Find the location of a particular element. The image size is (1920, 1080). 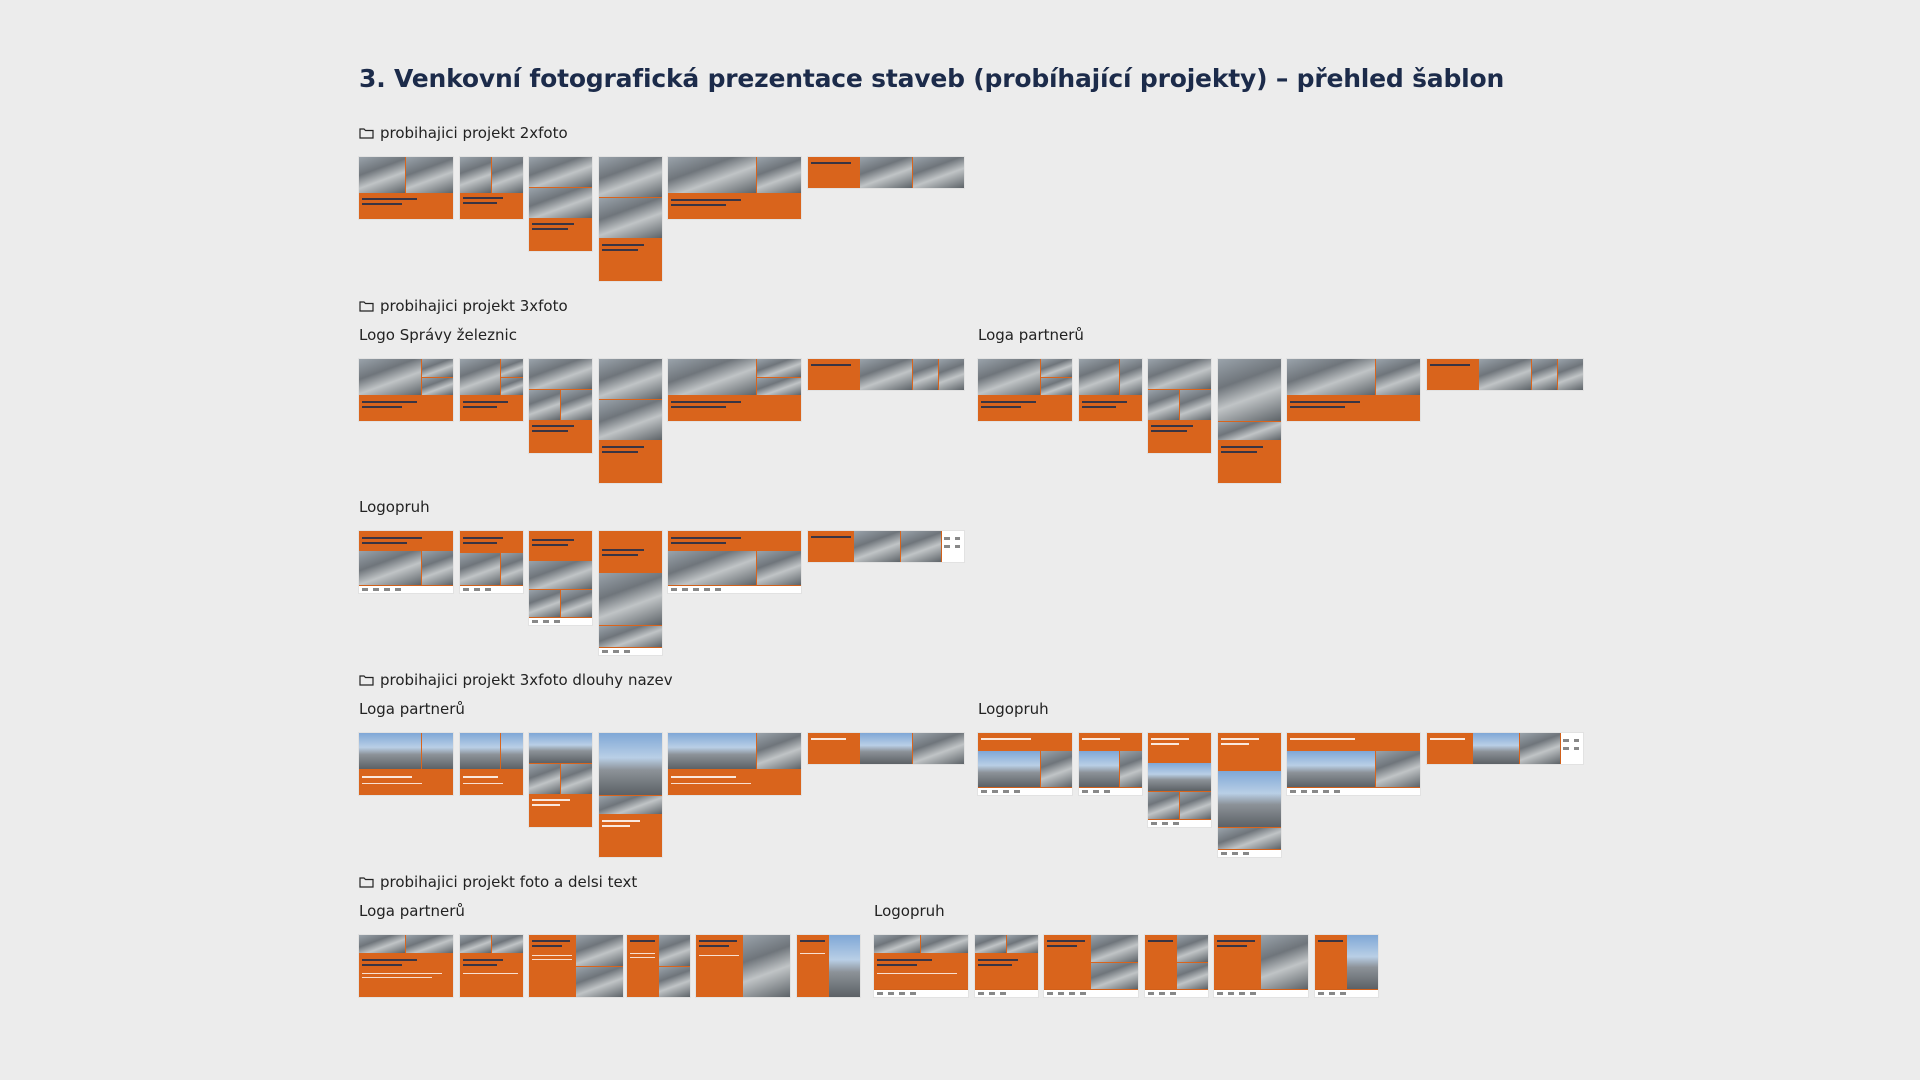

thumbnail-row-3xfoto-logopruh is located at coordinates (661, 596).